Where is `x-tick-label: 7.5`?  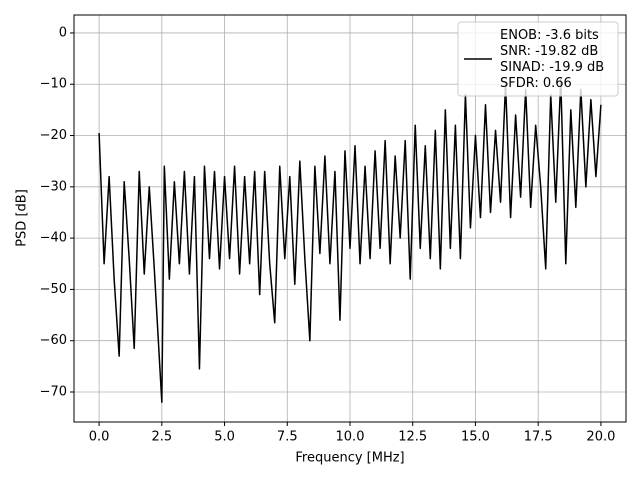 x-tick-label: 7.5 is located at coordinates (287, 437).